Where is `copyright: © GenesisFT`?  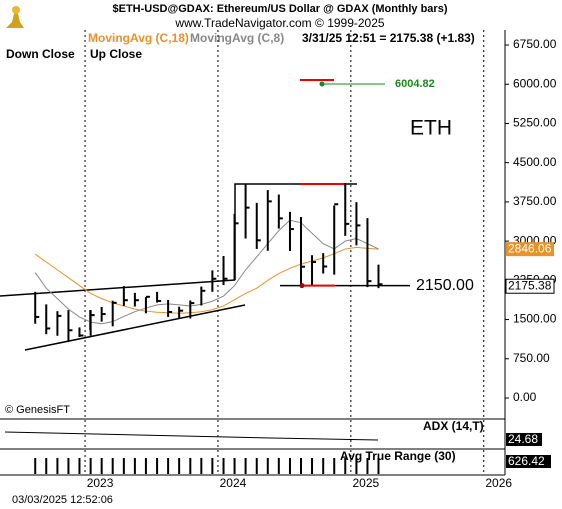
copyright: © GenesisFT is located at coordinates (37, 410).